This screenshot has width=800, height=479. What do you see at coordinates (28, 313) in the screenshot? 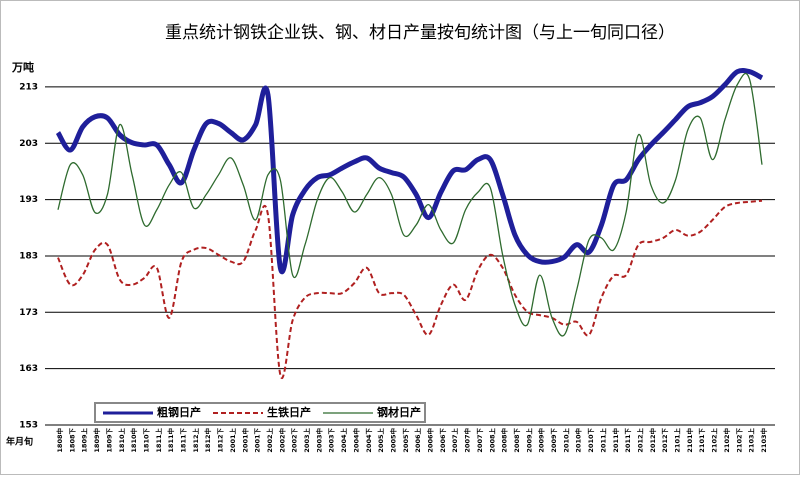
I see `y-tick-label: 173` at bounding box center [28, 313].